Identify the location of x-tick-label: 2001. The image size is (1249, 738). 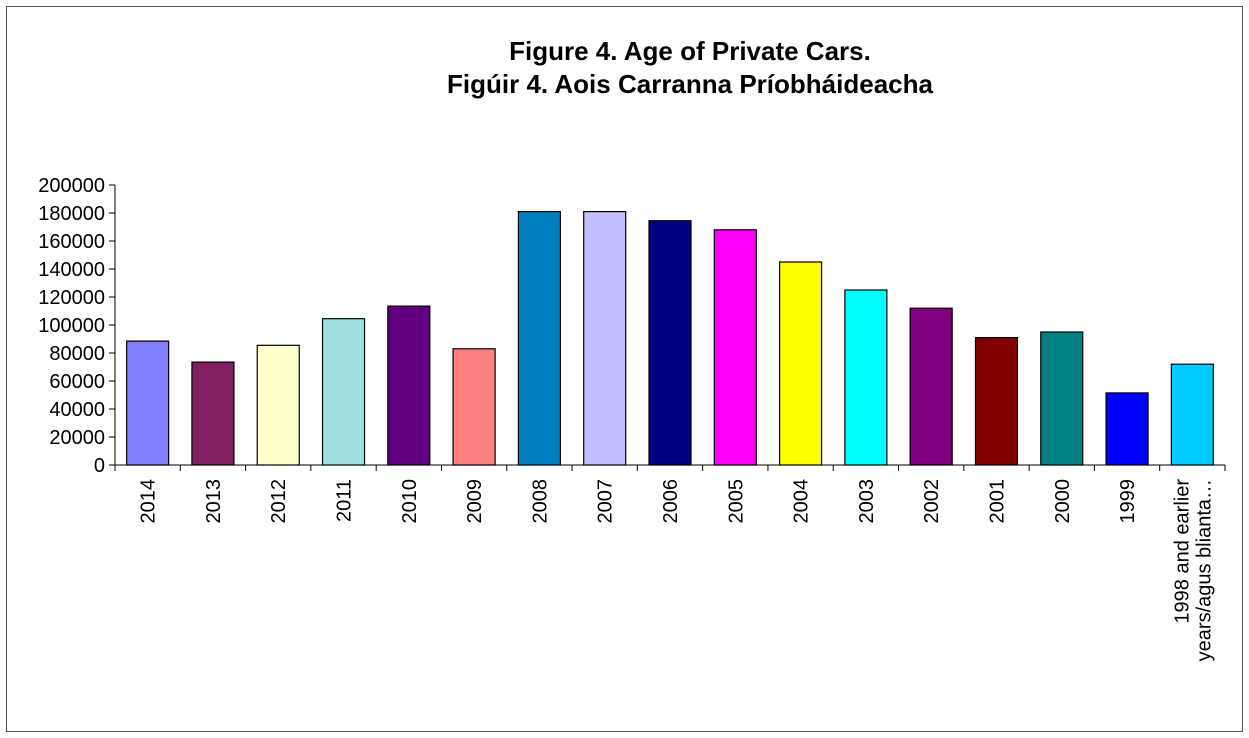
(997, 501).